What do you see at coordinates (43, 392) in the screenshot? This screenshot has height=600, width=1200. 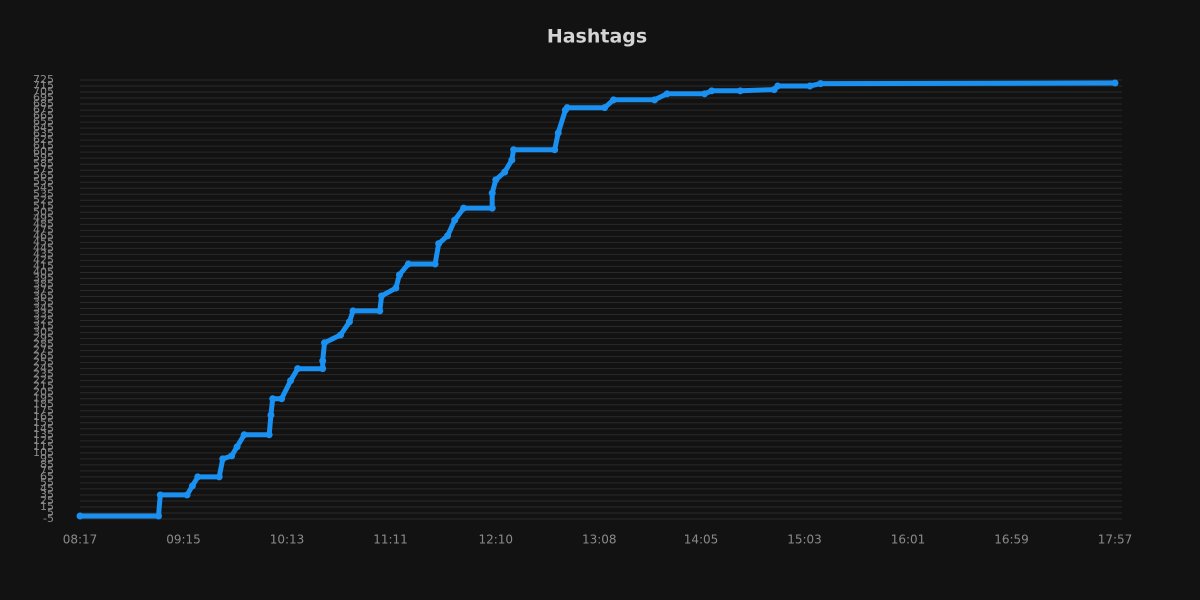 I see `y-tick-label: 205` at bounding box center [43, 392].